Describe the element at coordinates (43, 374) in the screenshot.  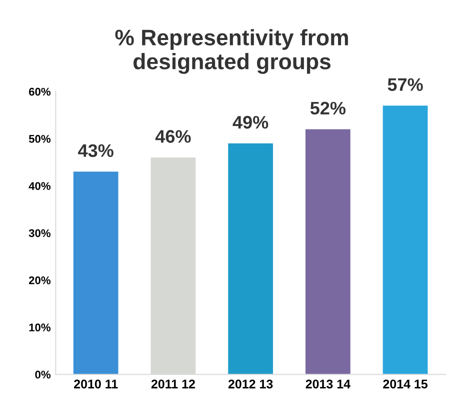
I see `y-tick-label: 0%` at that location.